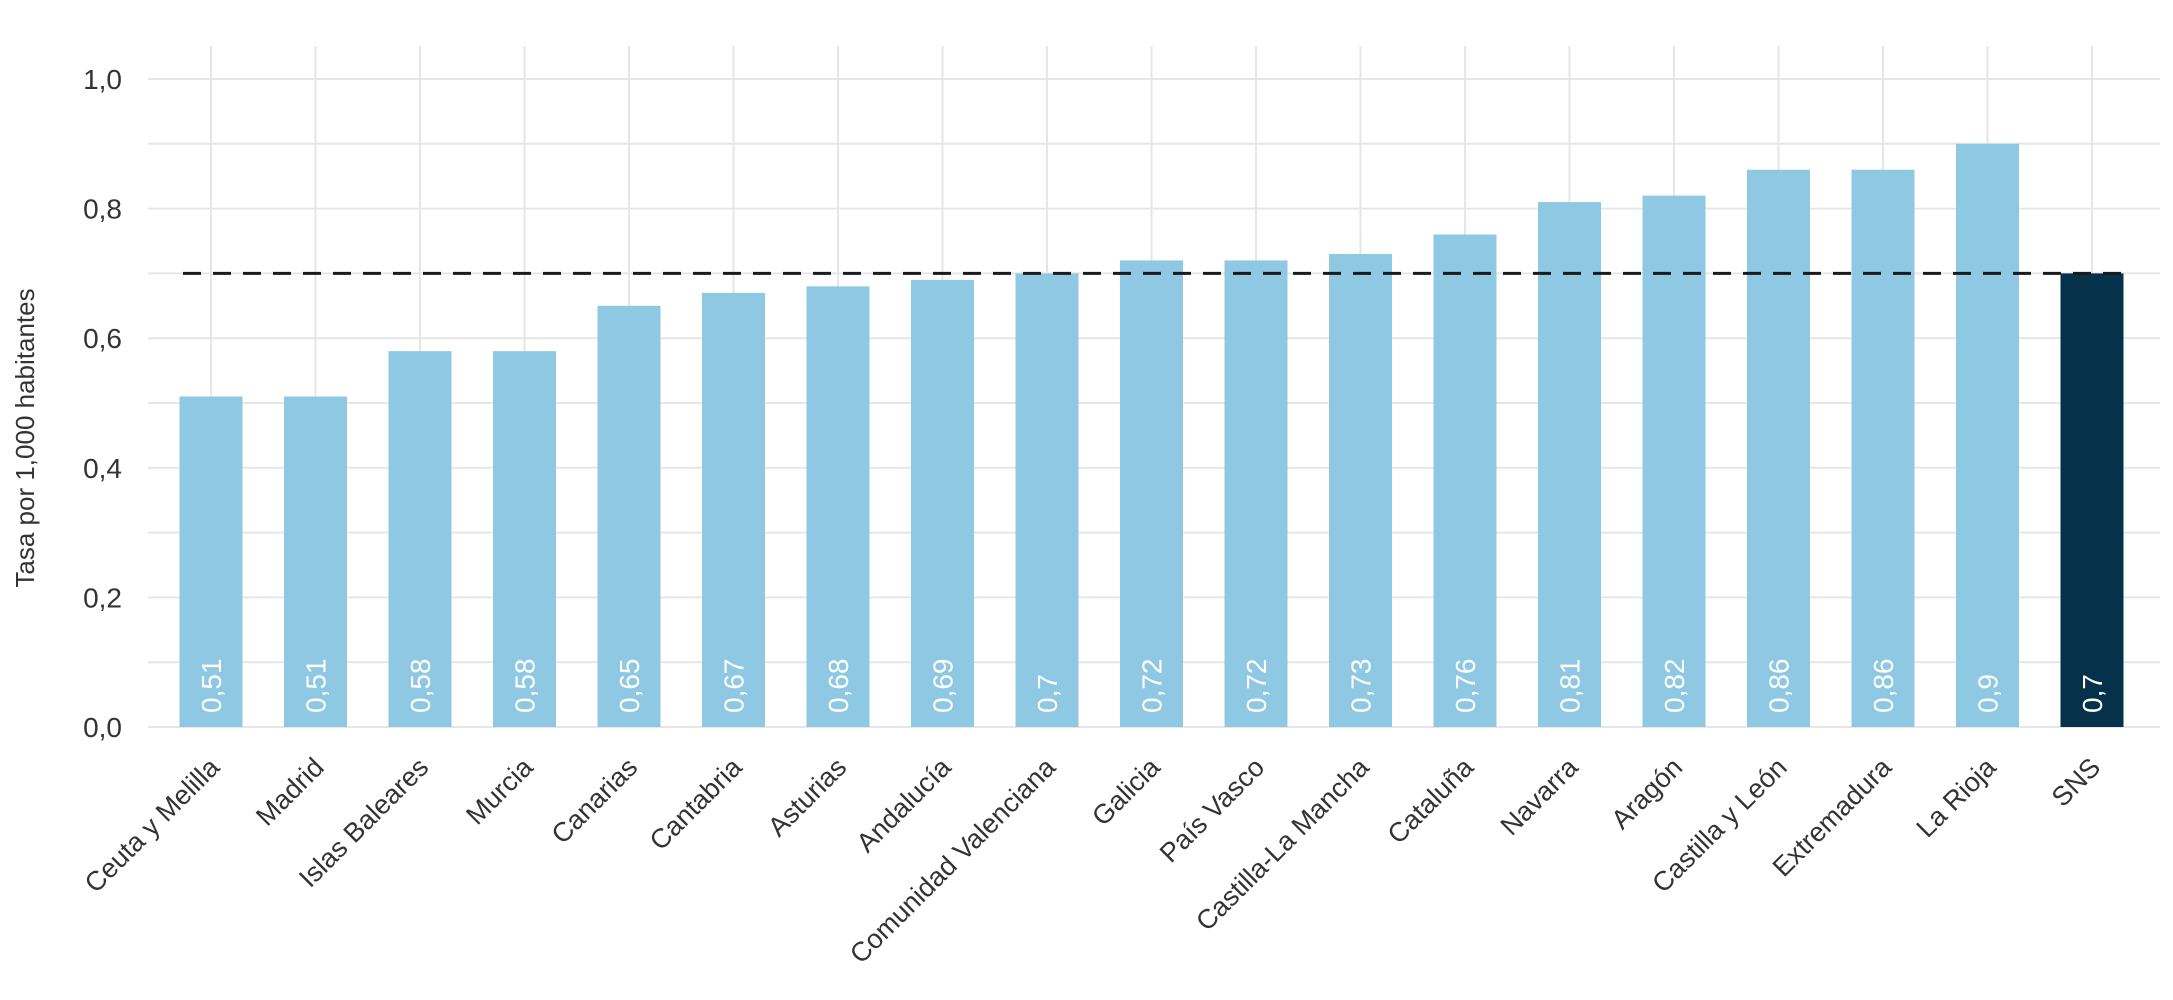 The height and width of the screenshot is (1000, 2173). I want to click on x-tick-label: Ceuta y Melilla, so click(152, 824).